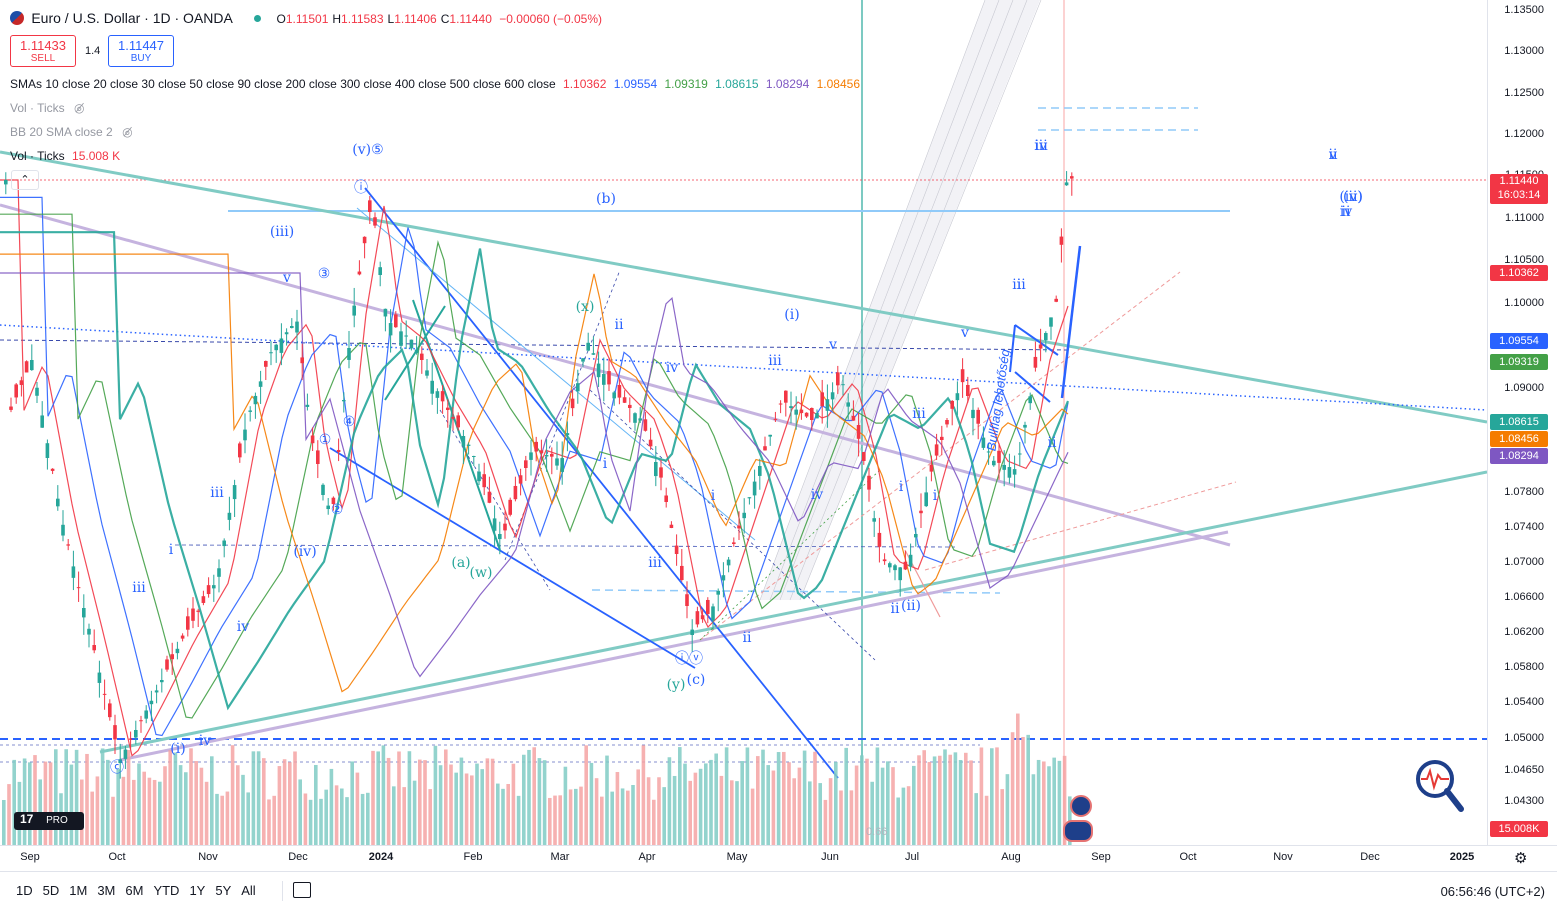  What do you see at coordinates (24, 890) in the screenshot?
I see `range-button-1d: 1D` at bounding box center [24, 890].